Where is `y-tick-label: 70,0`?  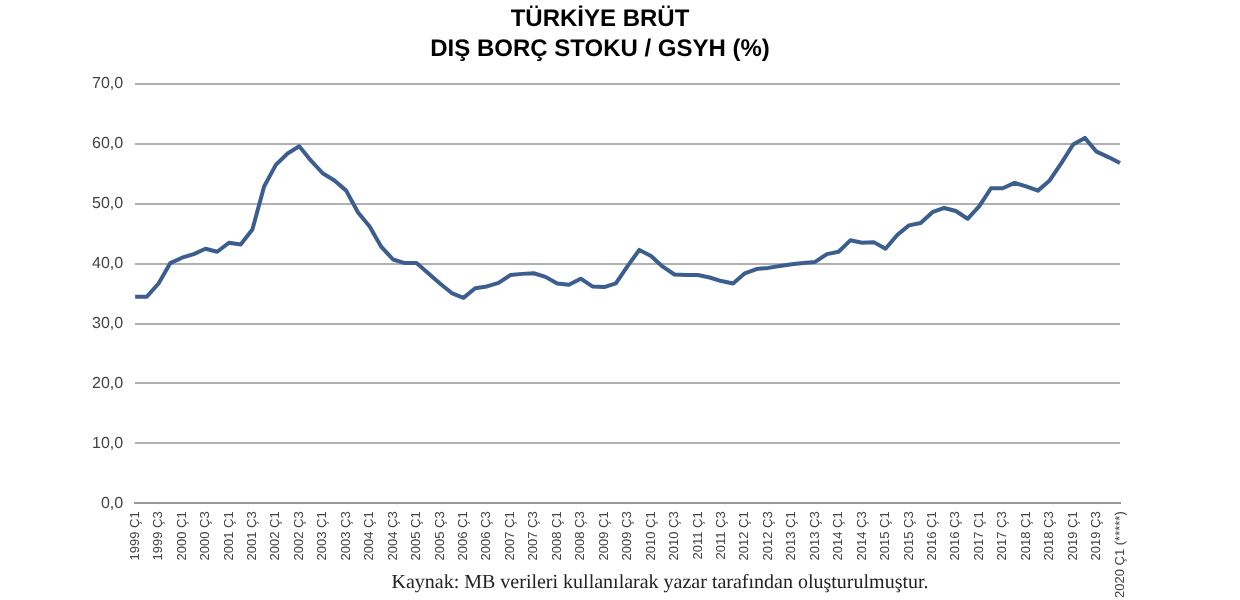 y-tick-label: 70,0 is located at coordinates (108, 83).